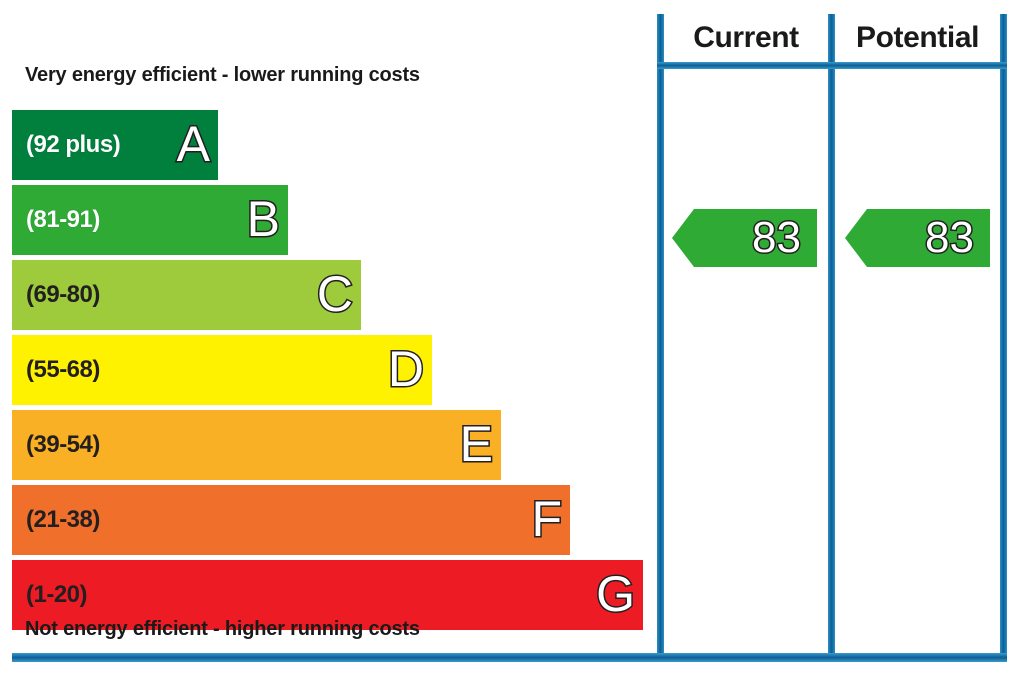 Image resolution: width=1024 pixels, height=683 pixels. I want to click on band-letter-g: G, so click(616, 594).